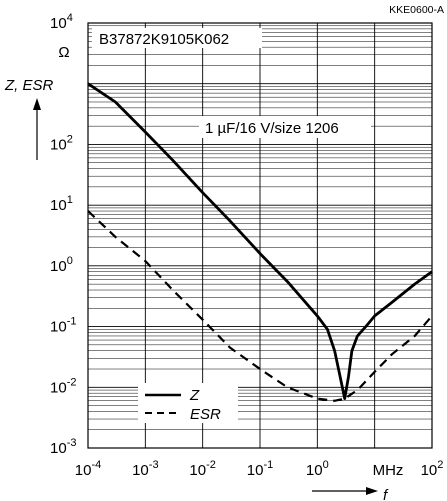 The image size is (447, 501). What do you see at coordinates (202, 469) in the screenshot?
I see `x-tick-label: 10⁻²` at bounding box center [202, 469].